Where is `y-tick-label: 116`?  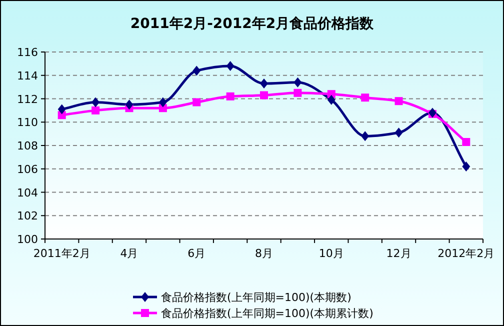
y-tick-label: 116 is located at coordinates (27, 52).